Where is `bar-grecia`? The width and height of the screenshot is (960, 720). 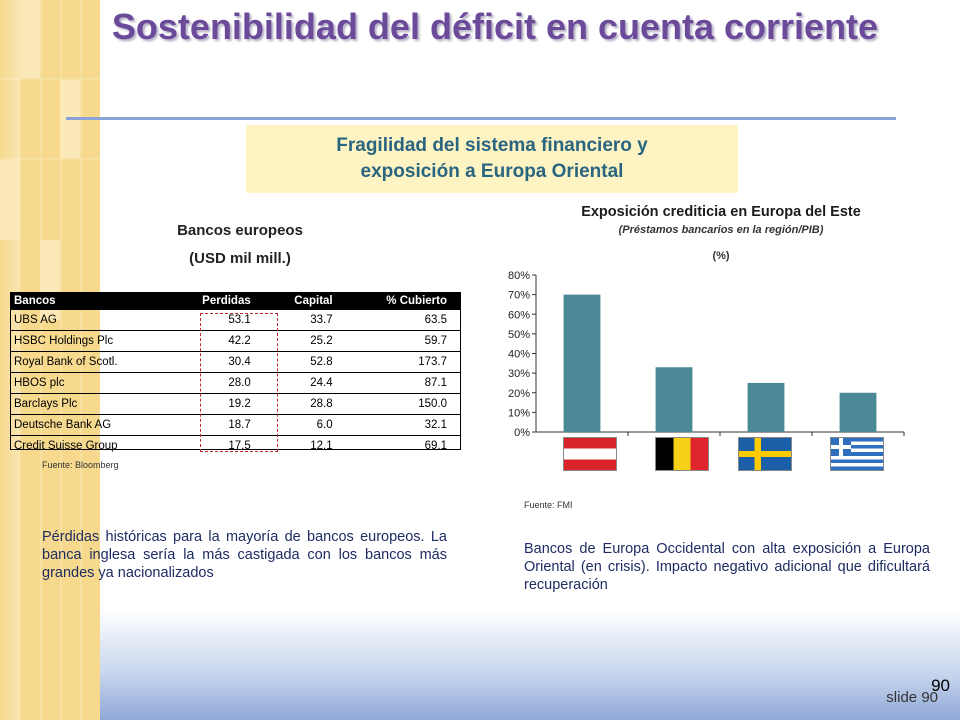
bar-grecia is located at coordinates (858, 412).